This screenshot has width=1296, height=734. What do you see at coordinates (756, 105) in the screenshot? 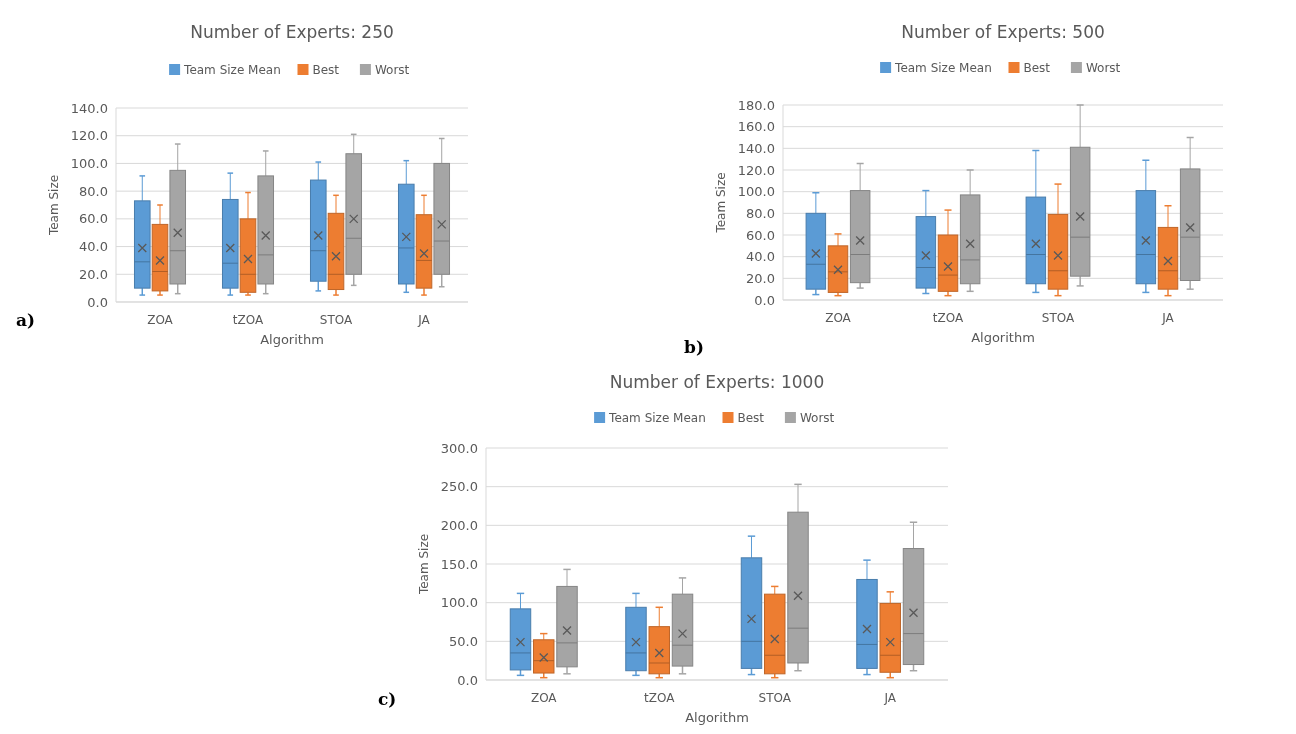
I see `y-tick-label: 180.0` at bounding box center [756, 105].